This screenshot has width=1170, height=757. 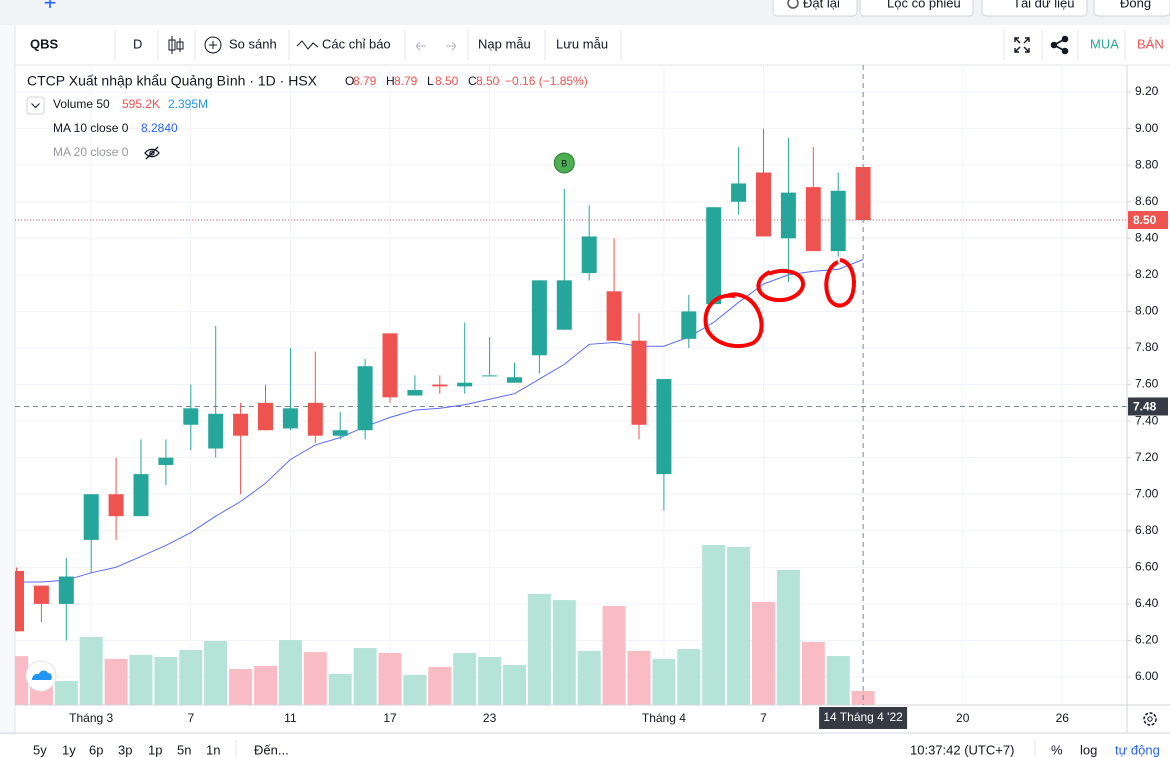 What do you see at coordinates (91, 718) in the screenshot?
I see `x-tick-label: Tháng 3` at bounding box center [91, 718].